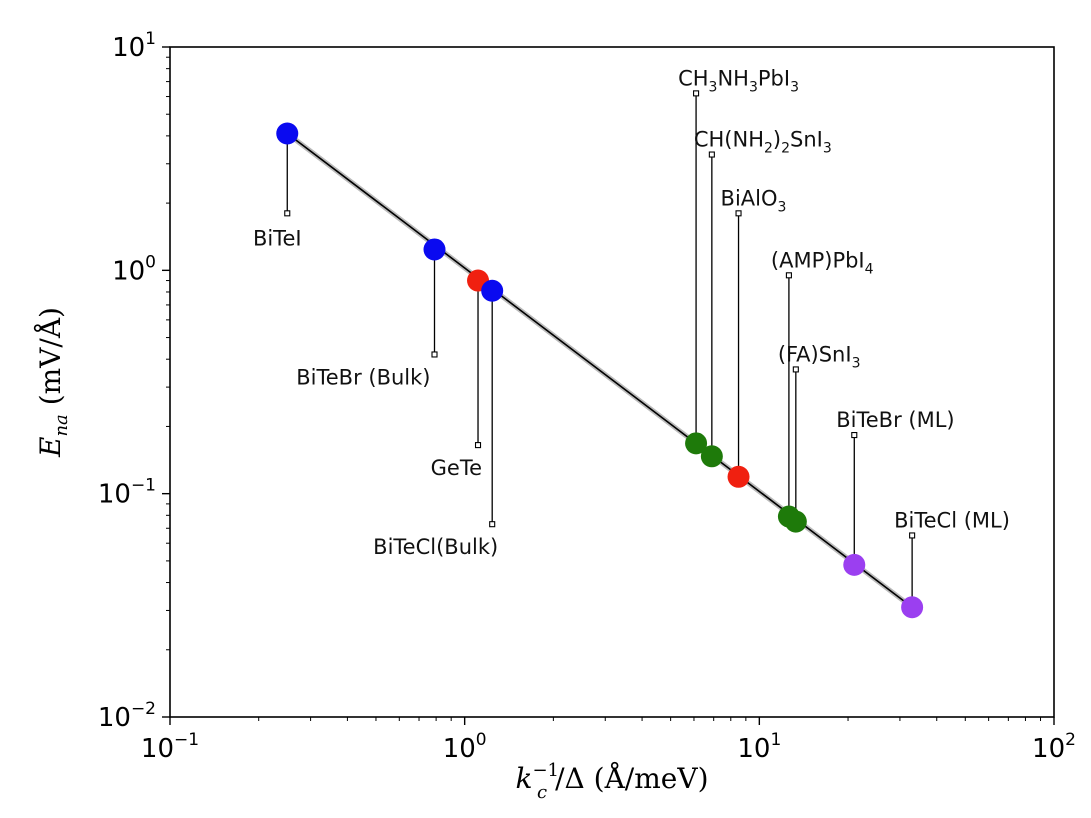  Describe the element at coordinates (492, 290) in the screenshot. I see `marker-bitecl-bulk` at that location.